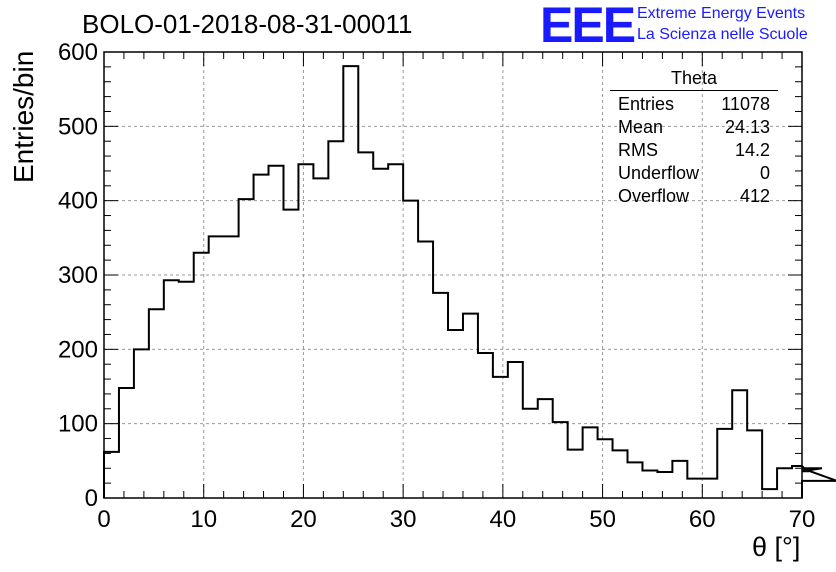  Describe the element at coordinates (752, 150) in the screenshot. I see `stats-value: 14.2` at that location.